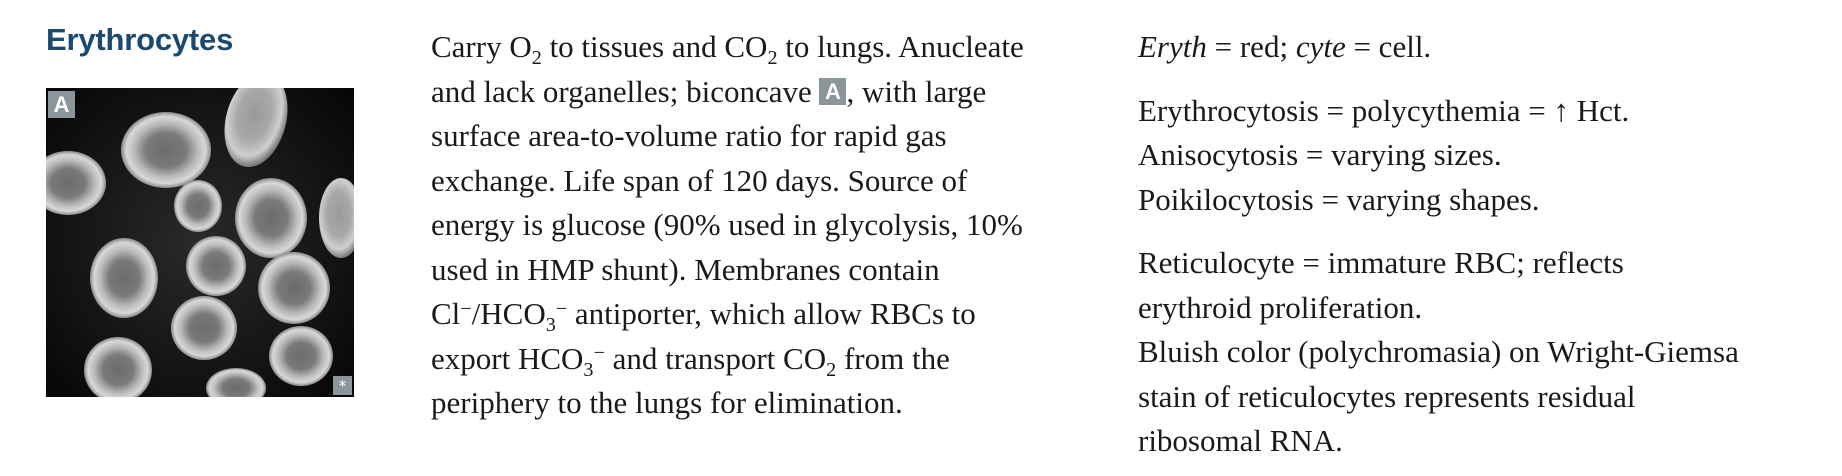 The width and height of the screenshot is (1842, 476). I want to click on text-run: /HCO, so click(508, 313).